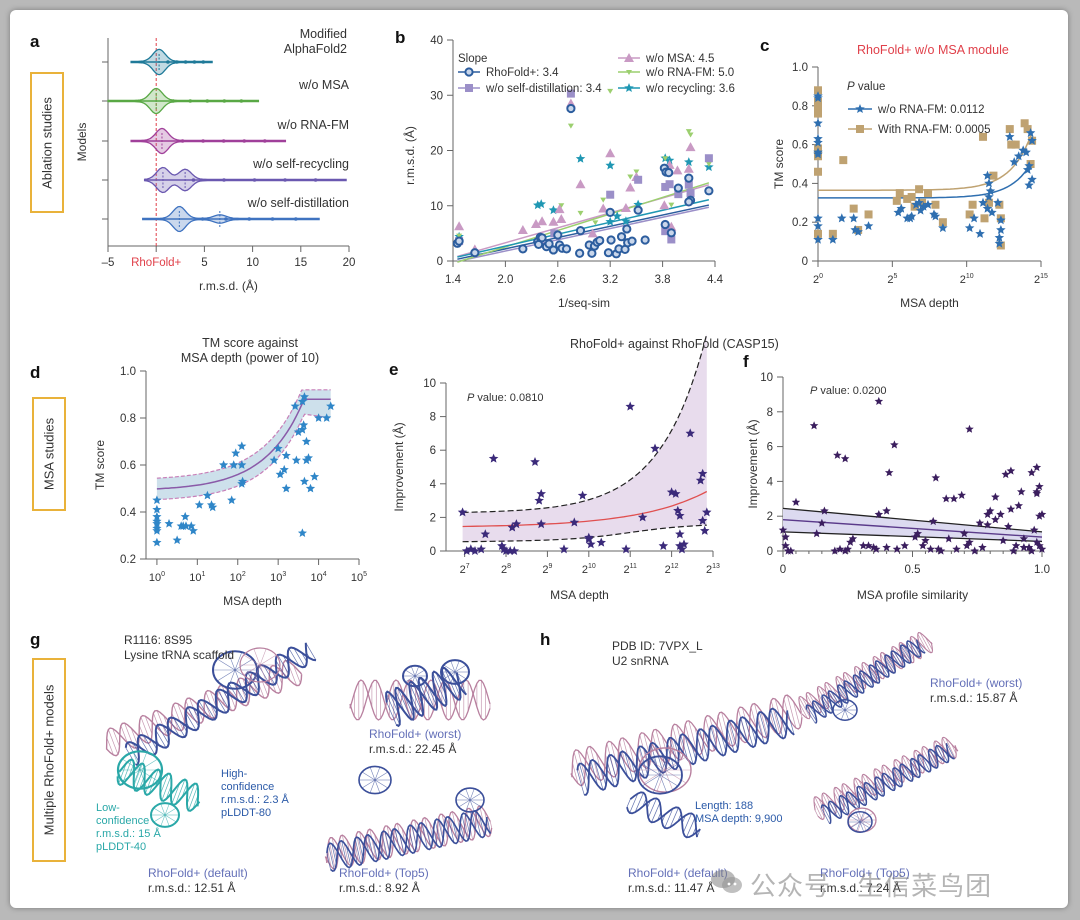  Describe the element at coordinates (228, 96) in the screenshot. I see `violin-w-o-msa: w/o MSA` at that location.